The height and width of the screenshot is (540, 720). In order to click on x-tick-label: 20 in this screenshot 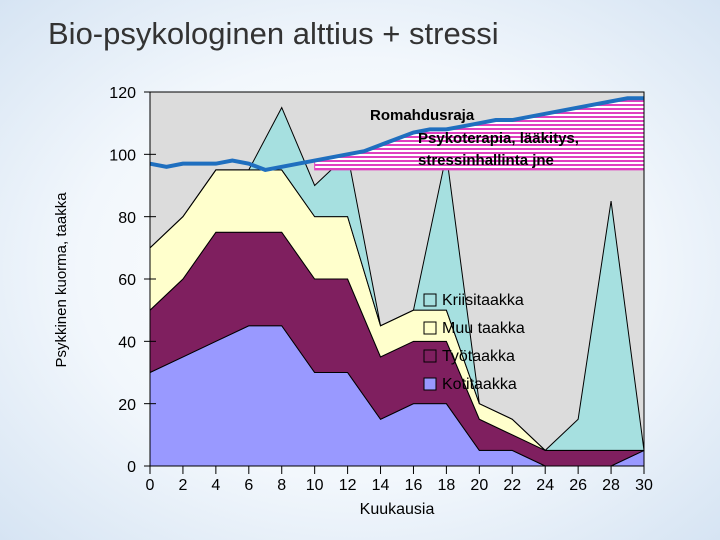, I will do `click(479, 485)`.